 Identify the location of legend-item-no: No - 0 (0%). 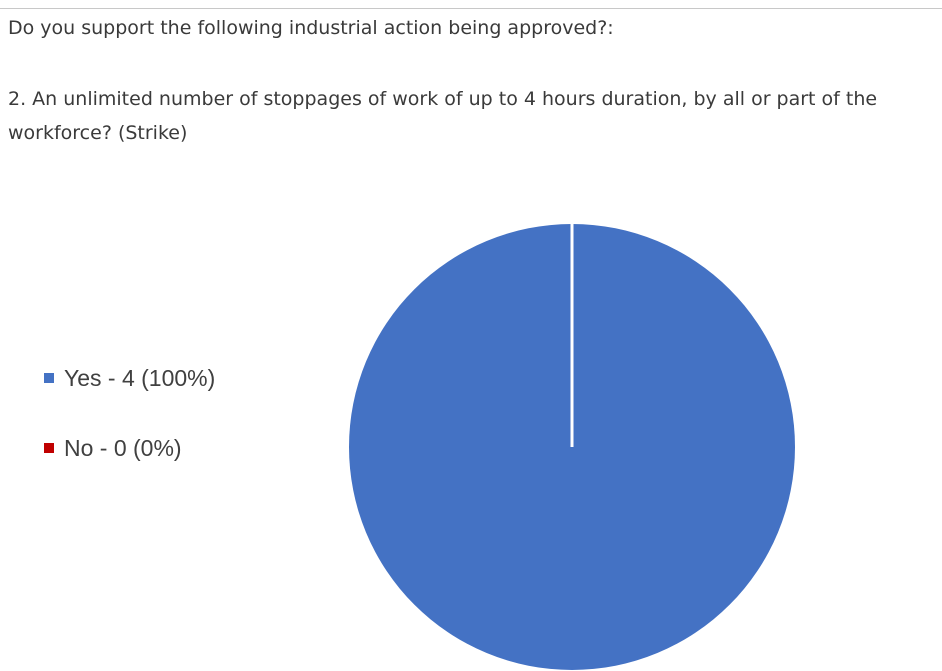
(129, 448).